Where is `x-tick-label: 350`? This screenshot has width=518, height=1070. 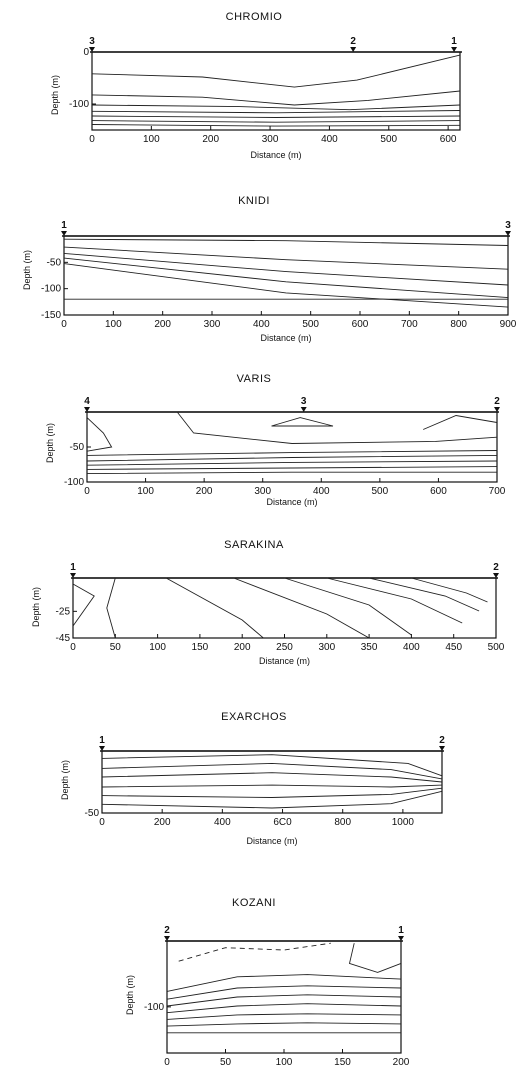
x-tick-label: 350 is located at coordinates (369, 647).